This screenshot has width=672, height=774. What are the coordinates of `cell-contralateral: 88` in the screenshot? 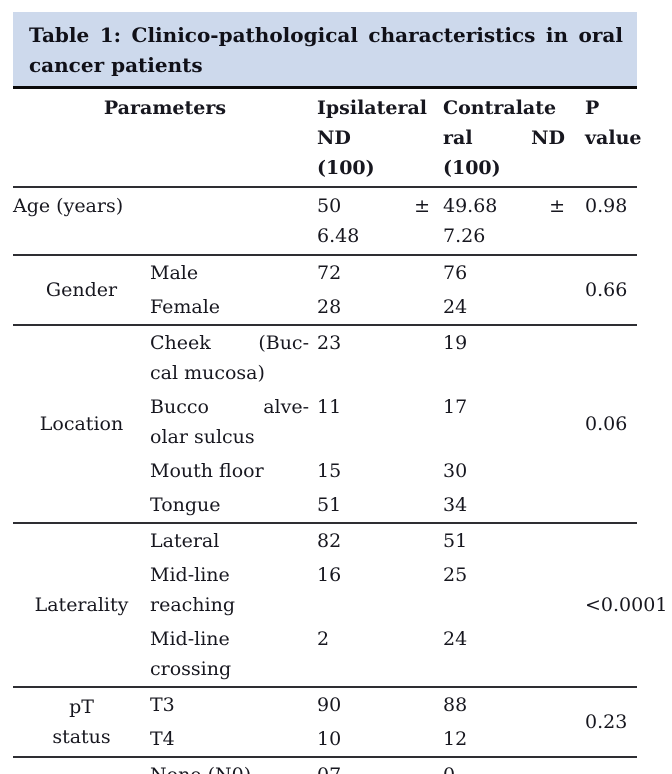 It's located at (455, 705).